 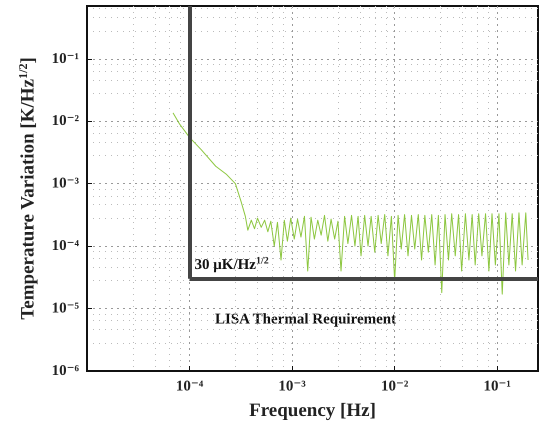 I want to click on y-tick-label: 10⁻⁶, so click(x=66, y=371).